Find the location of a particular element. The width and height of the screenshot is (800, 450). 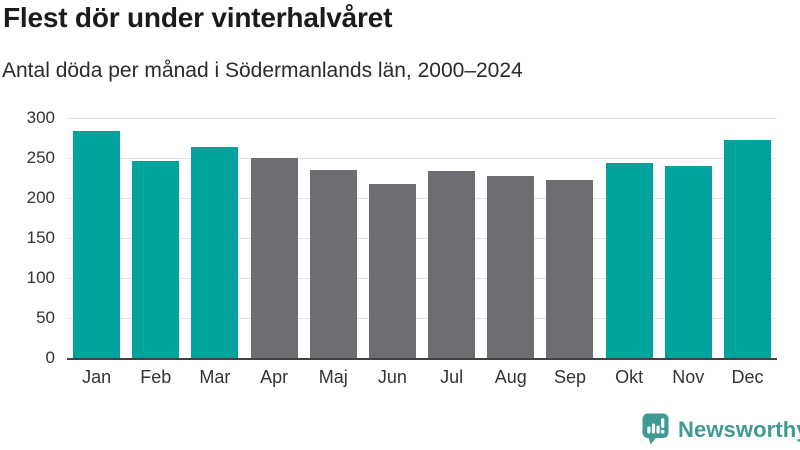

x-label-mar: Mar is located at coordinates (215, 377).